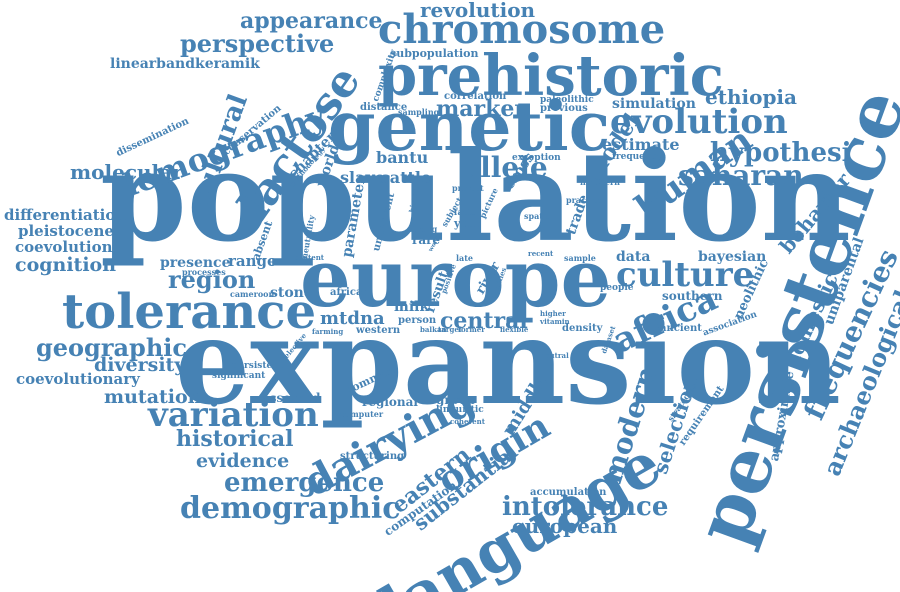  What do you see at coordinates (567, 100) in the screenshot?
I see `word-paleolithic: paleolithic` at bounding box center [567, 100].